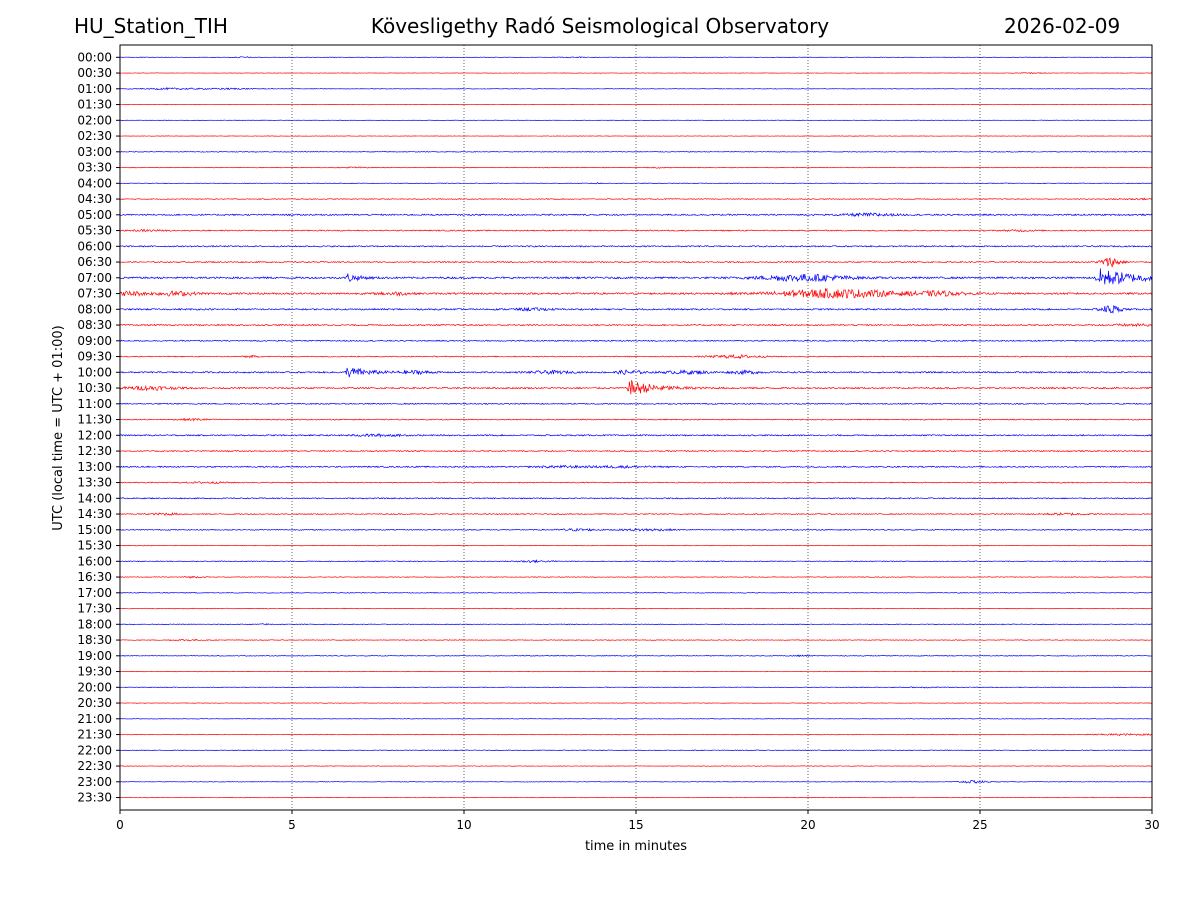 Image resolution: width=1200 pixels, height=900 pixels. I want to click on y-tick-label: 07:00, so click(94, 278).